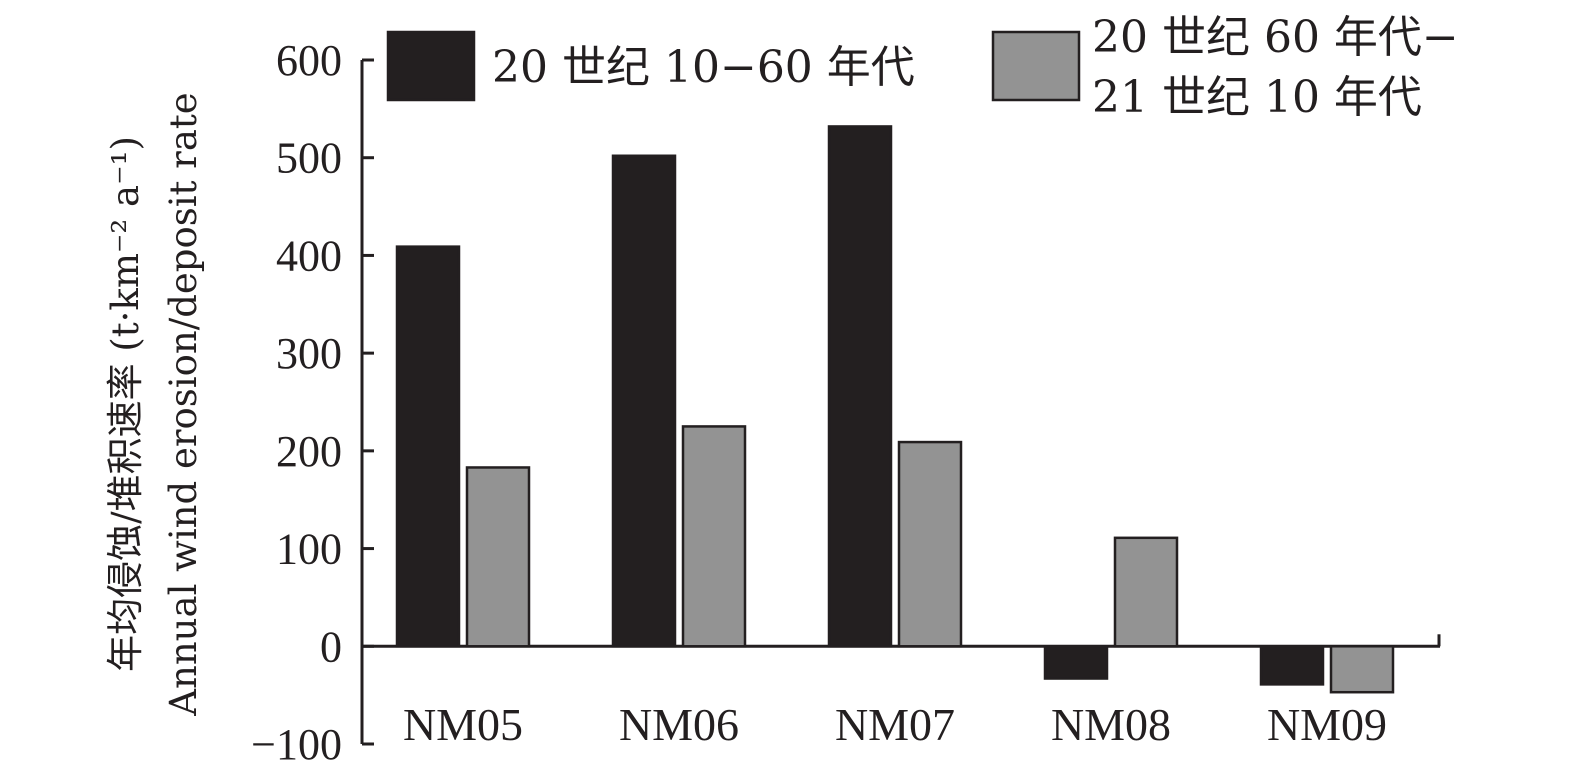 This screenshot has height=782, width=1575. I want to click on y-tick-label: 400, so click(309, 255).